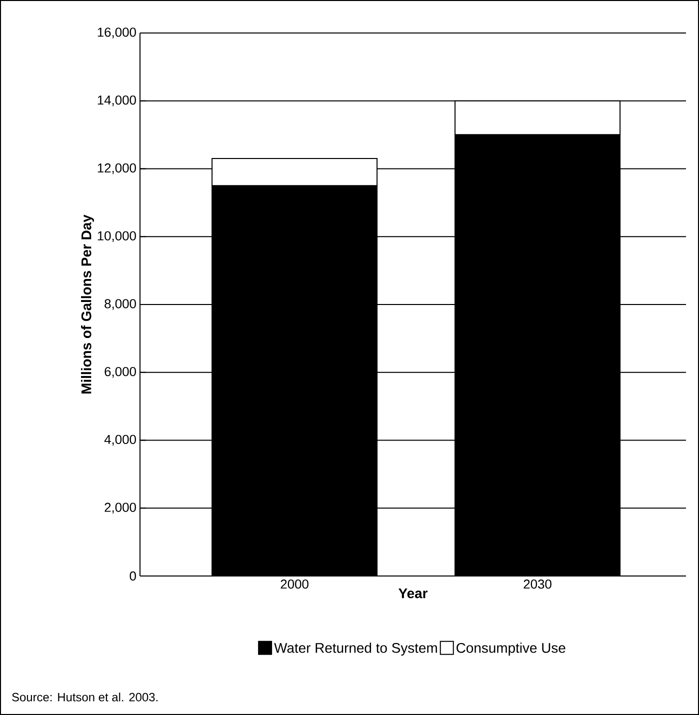  Describe the element at coordinates (117, 33) in the screenshot. I see `y-tick-label: 16,000` at that location.